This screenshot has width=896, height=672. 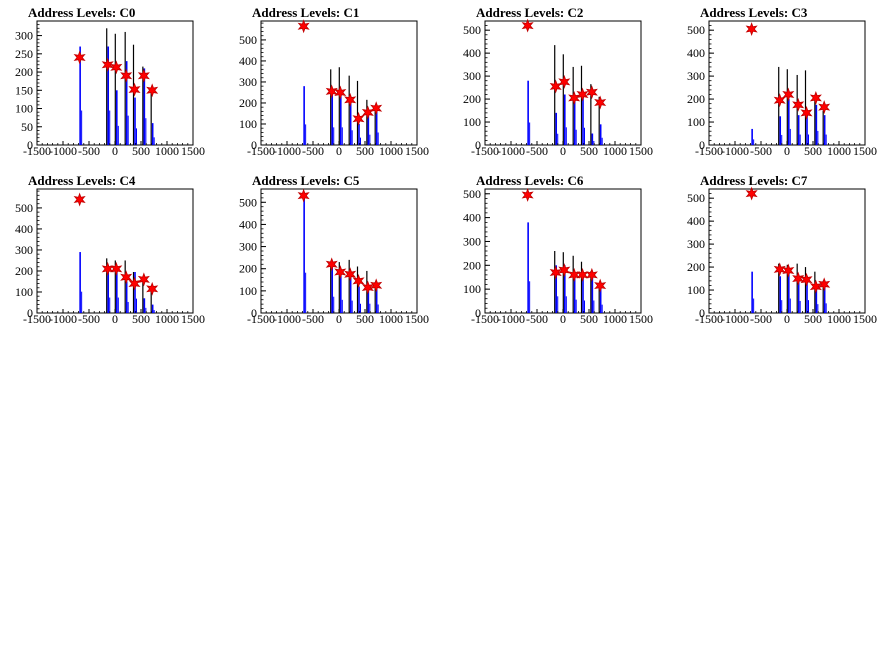 I want to click on y-tick-label: 250, so click(x=24, y=54).